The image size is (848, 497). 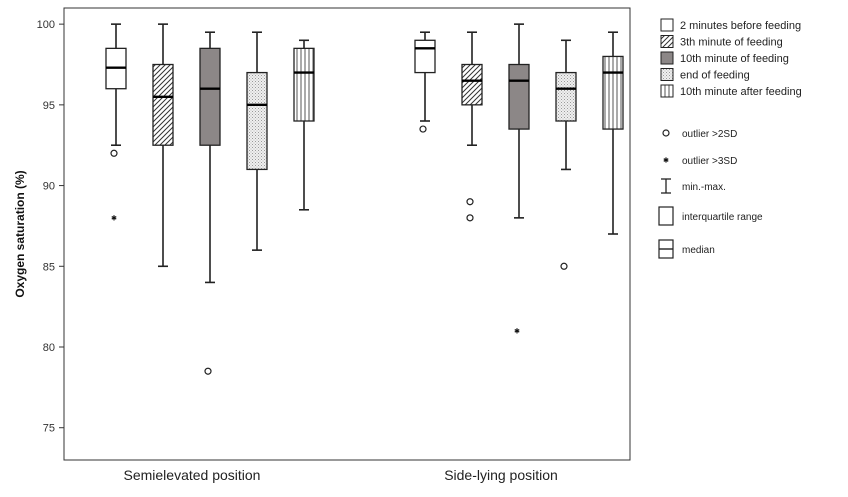 What do you see at coordinates (20, 233) in the screenshot?
I see `y-axis-title: Oxygen saturation (%)` at bounding box center [20, 233].